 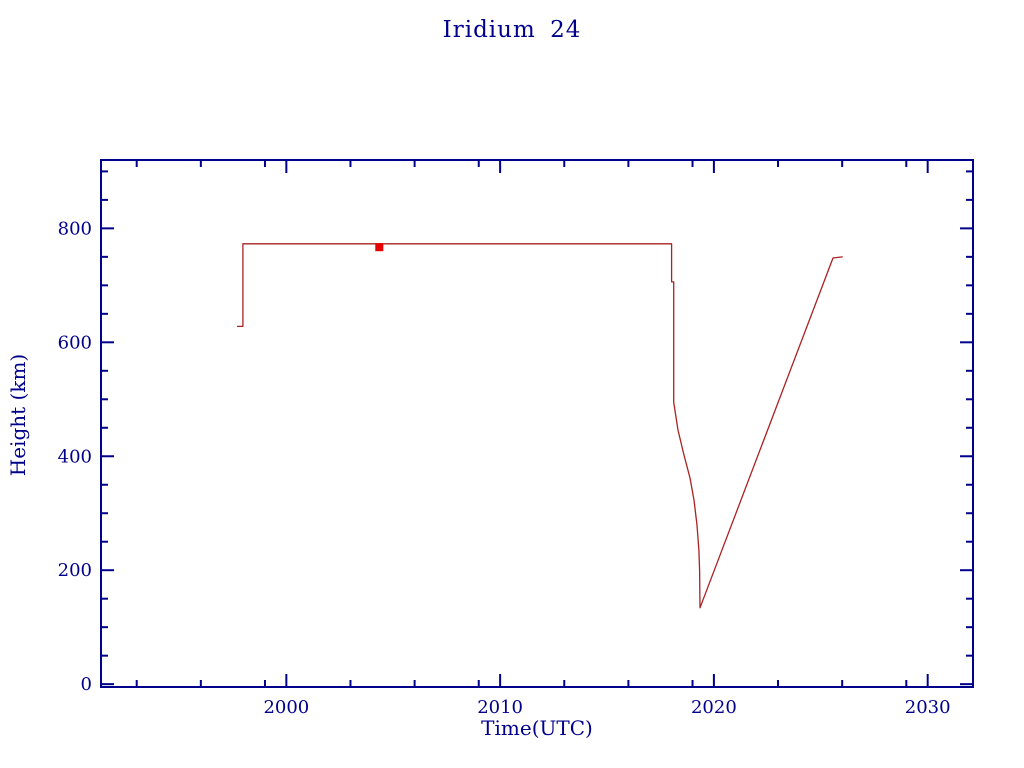 I want to click on chart-title: Iridium 24, so click(x=512, y=30).